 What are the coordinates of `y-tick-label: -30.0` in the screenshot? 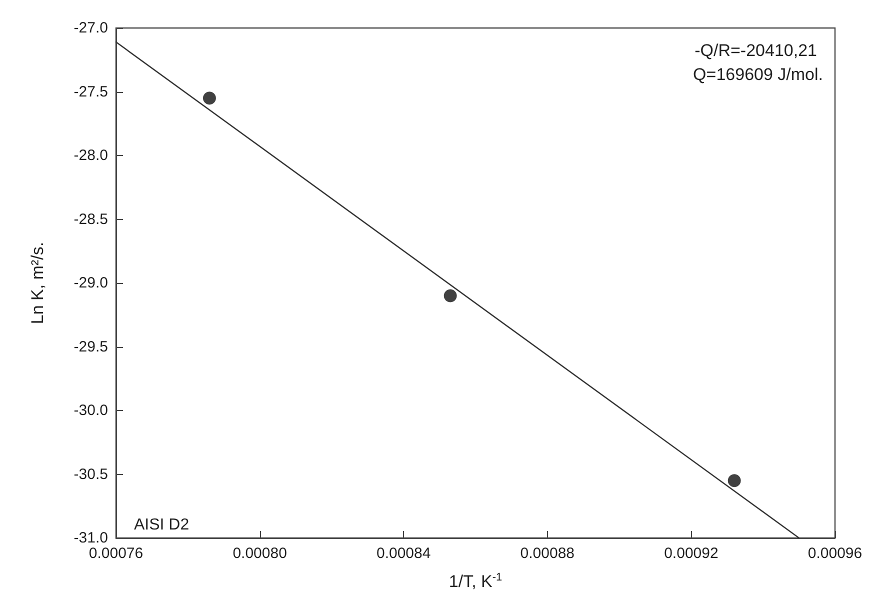 It's located at (91, 410).